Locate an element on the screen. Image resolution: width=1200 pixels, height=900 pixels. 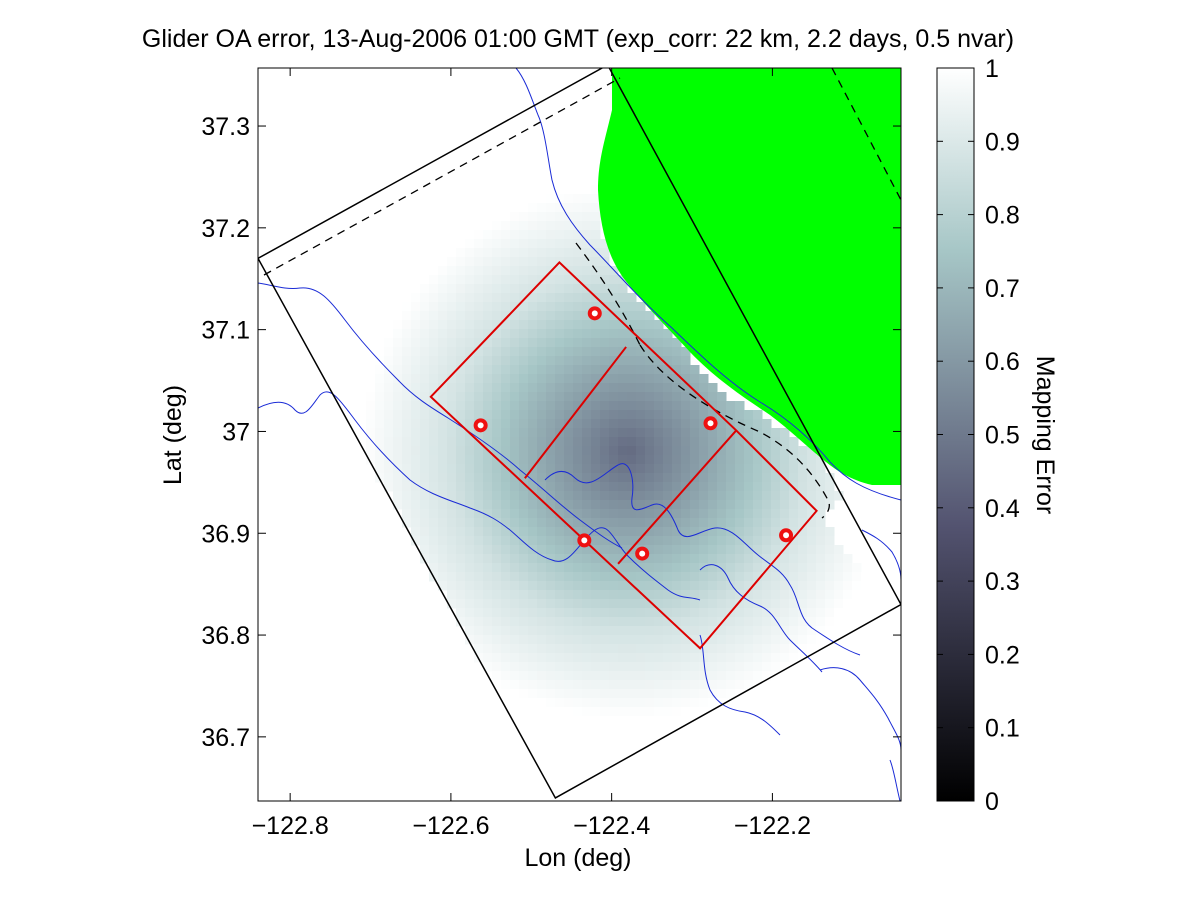
survey-box is located at coordinates (623, 455).